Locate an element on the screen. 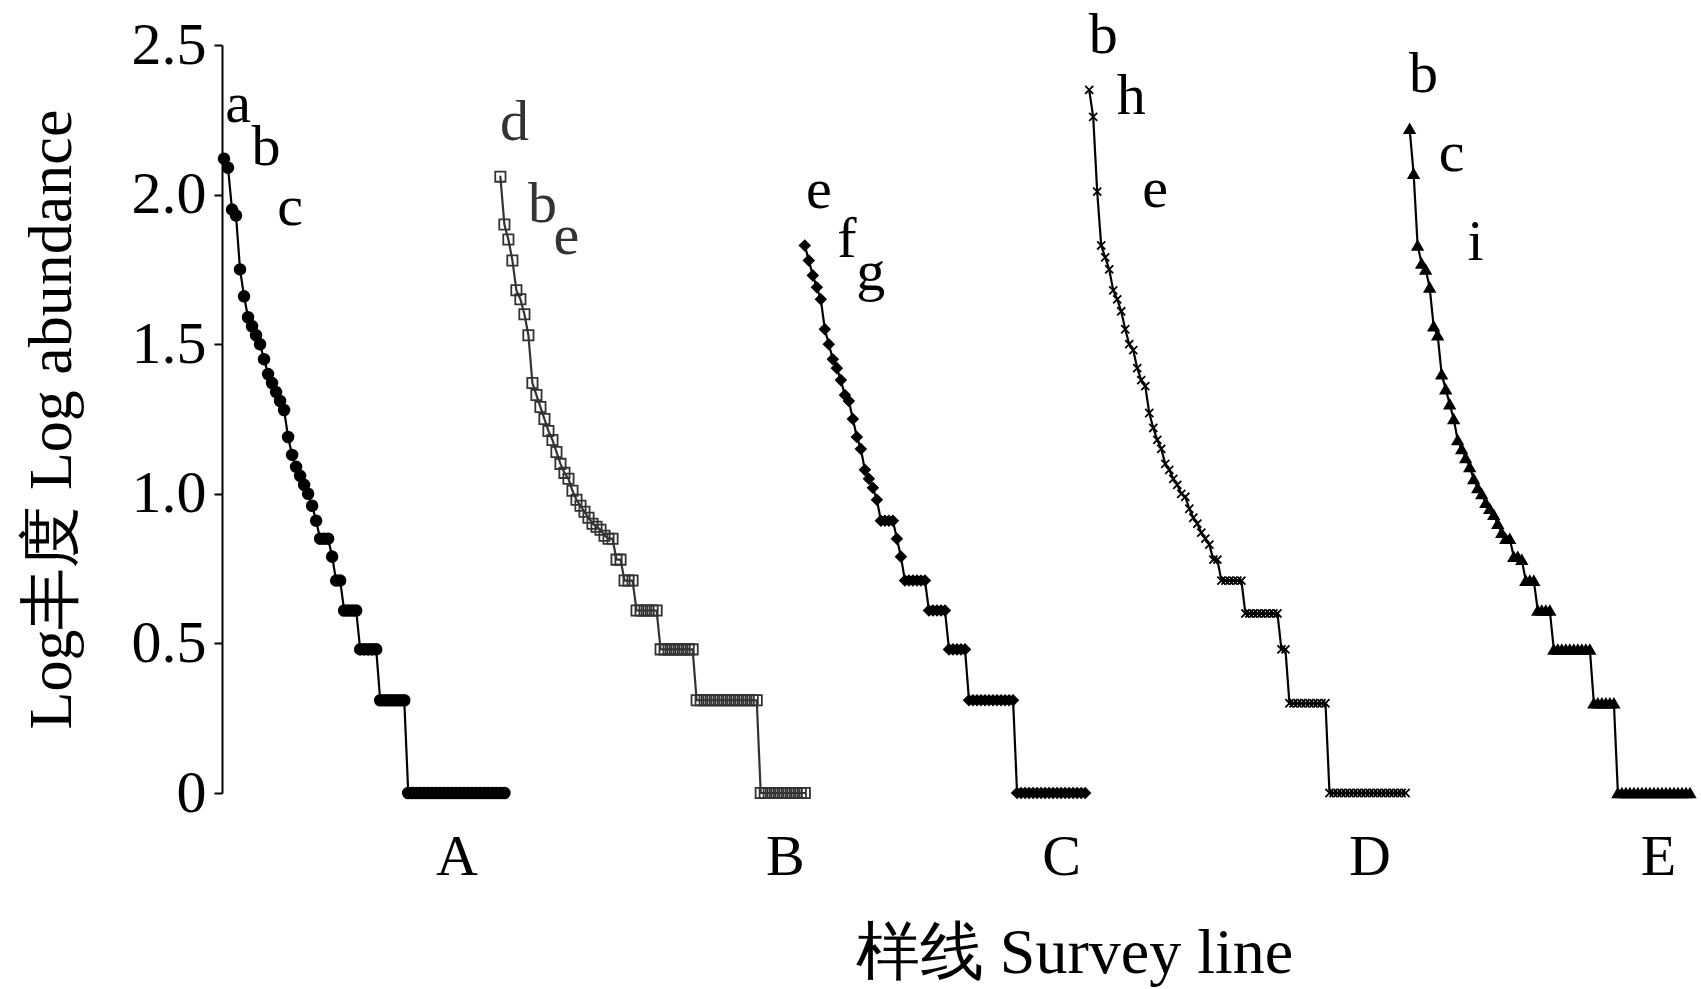 Image resolution: width=1701 pixels, height=989 pixels. x-axis-title: 样线 Survey line is located at coordinates (1074, 951).